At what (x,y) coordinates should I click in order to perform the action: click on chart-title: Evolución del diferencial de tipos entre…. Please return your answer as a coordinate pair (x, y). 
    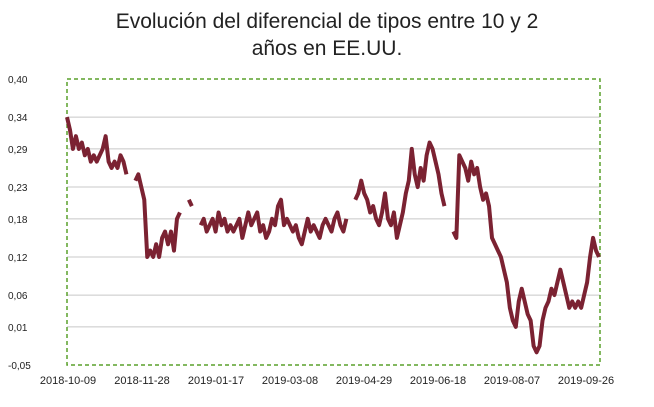
    Looking at the image, I should click on (327, 35).